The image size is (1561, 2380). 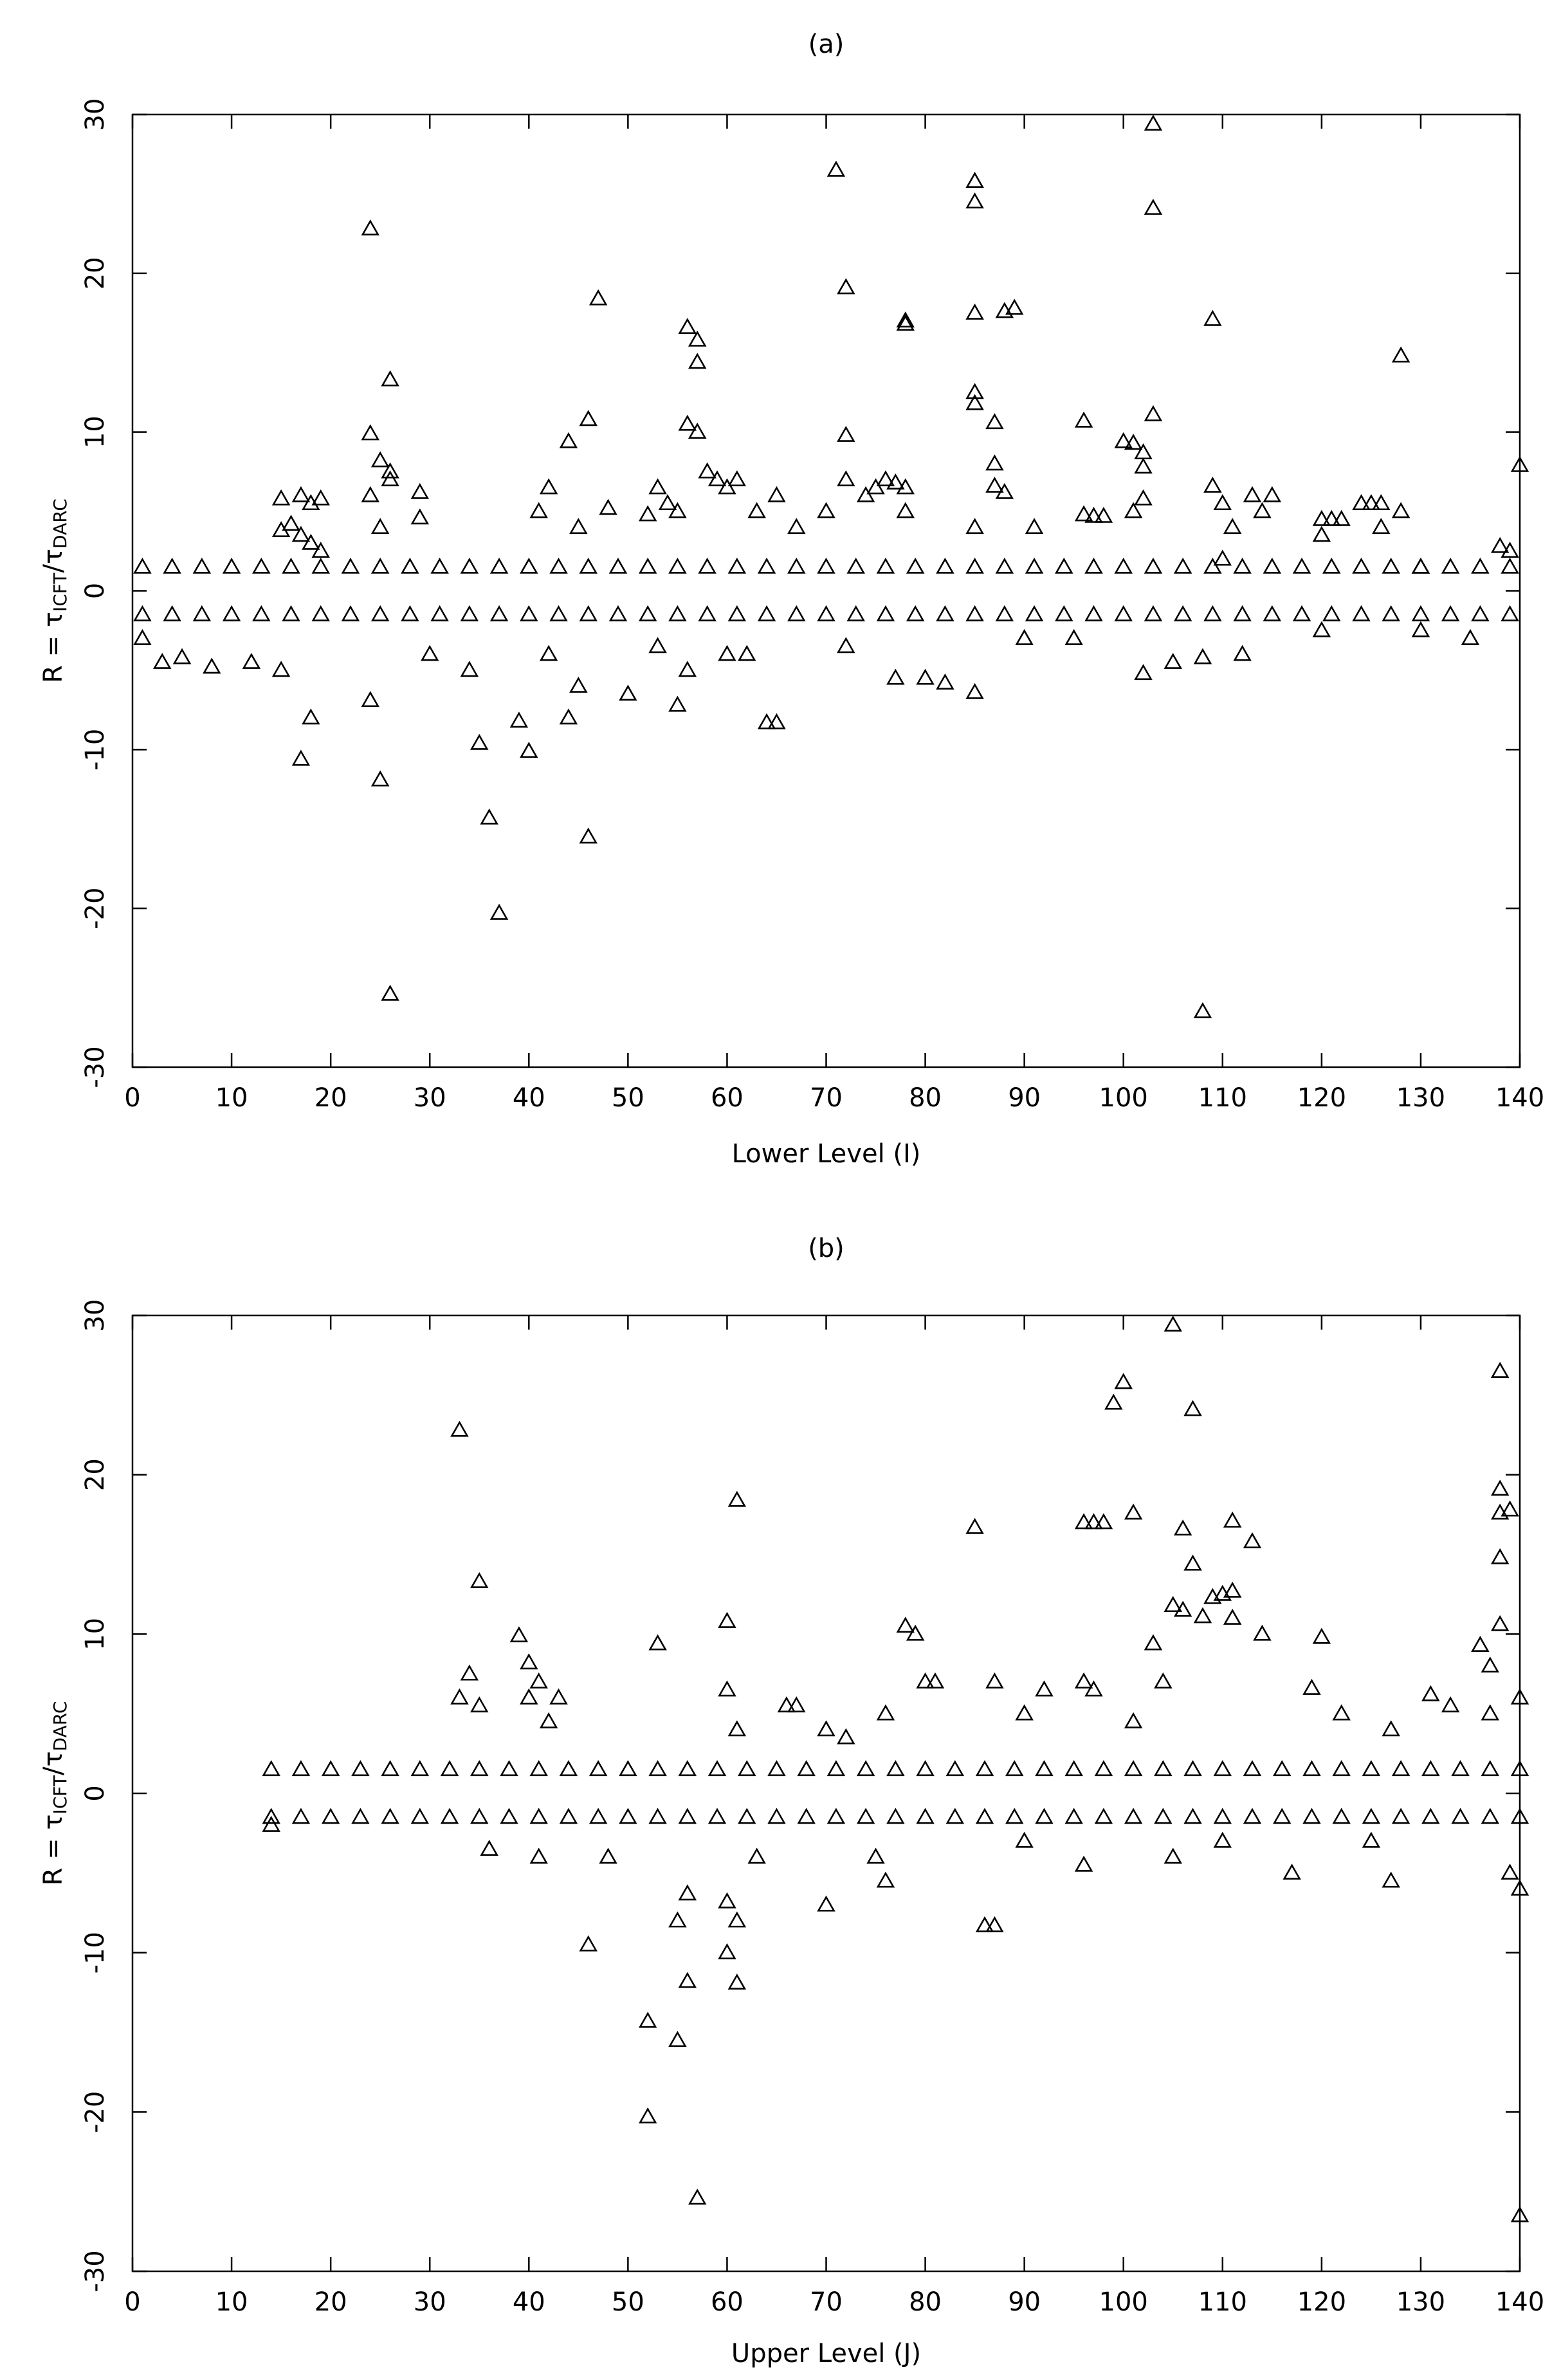 I want to click on chart-title: (b), so click(x=826, y=1248).